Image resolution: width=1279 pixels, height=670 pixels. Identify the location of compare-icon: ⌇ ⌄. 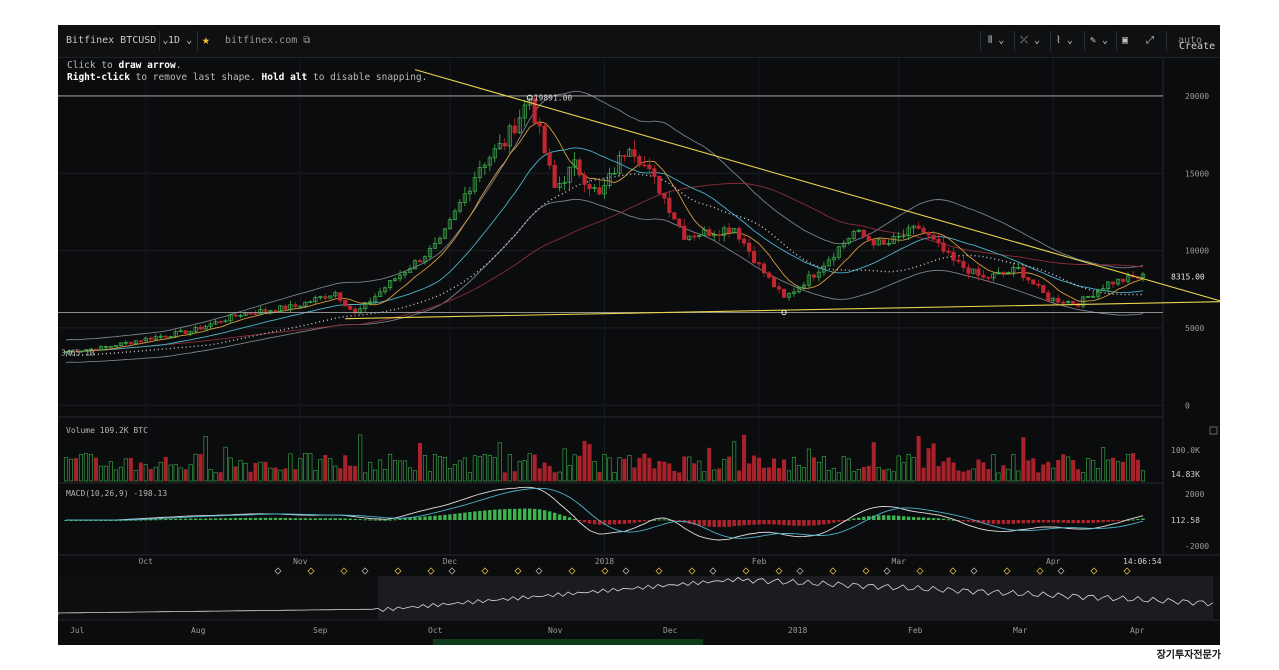
(1064, 40).